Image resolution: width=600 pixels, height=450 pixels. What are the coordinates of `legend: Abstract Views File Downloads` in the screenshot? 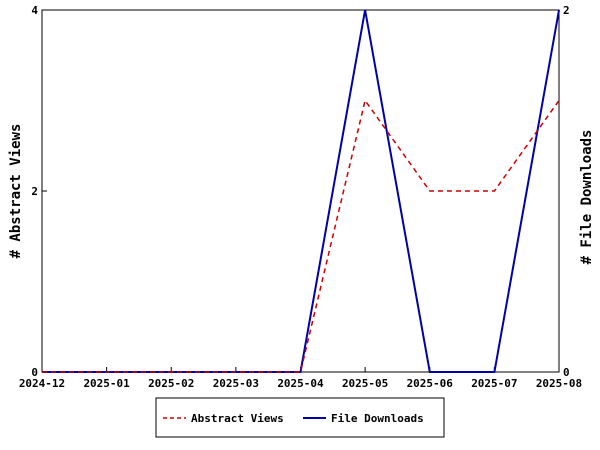 It's located at (300, 417).